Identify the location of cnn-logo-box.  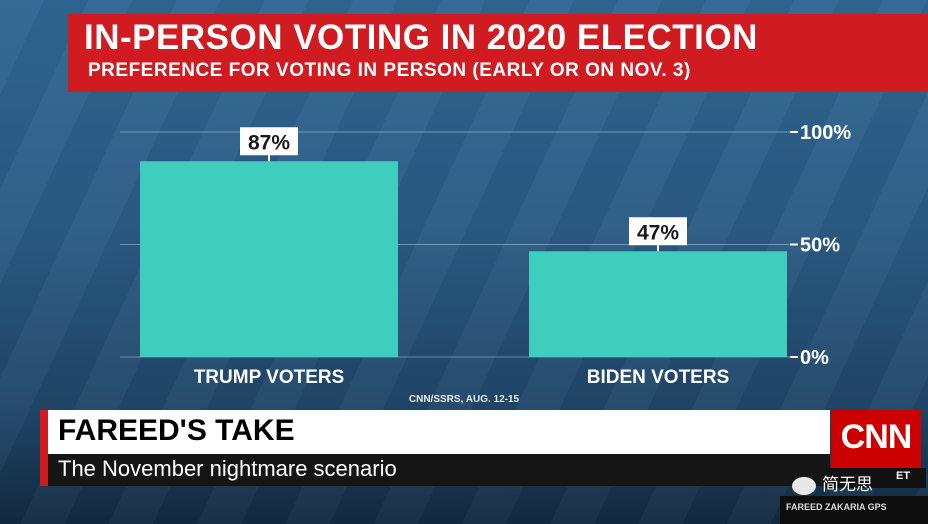
(876, 439).